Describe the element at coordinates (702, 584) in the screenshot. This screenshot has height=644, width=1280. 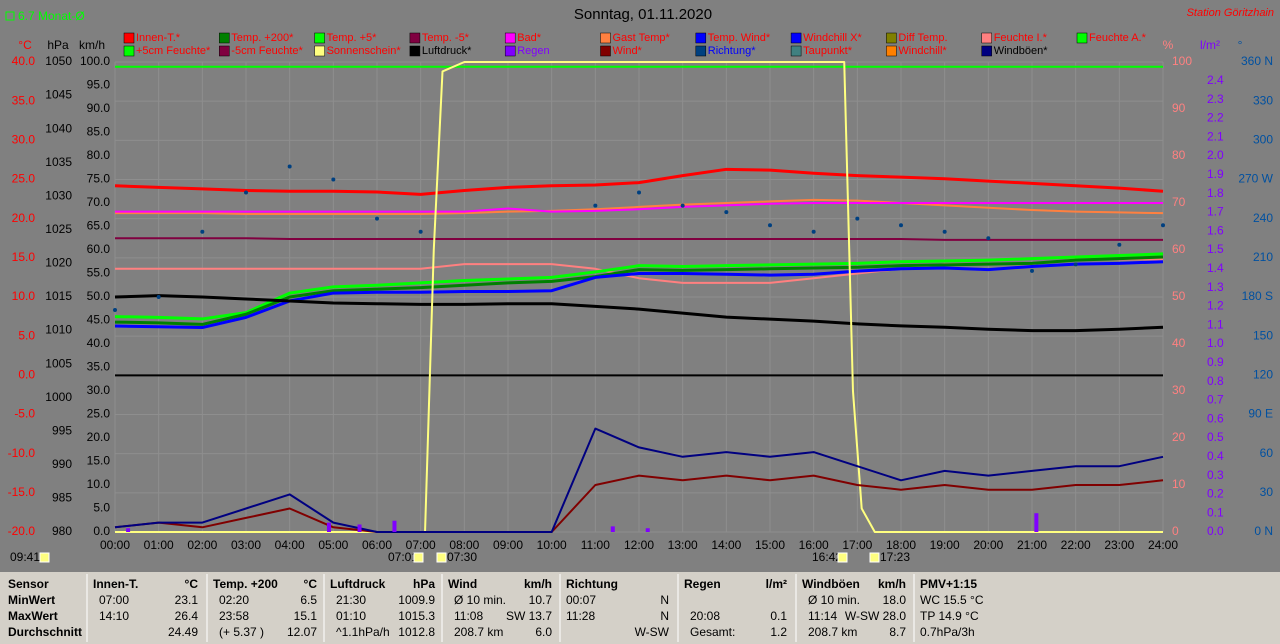
I see `column-header: Regen` at that location.